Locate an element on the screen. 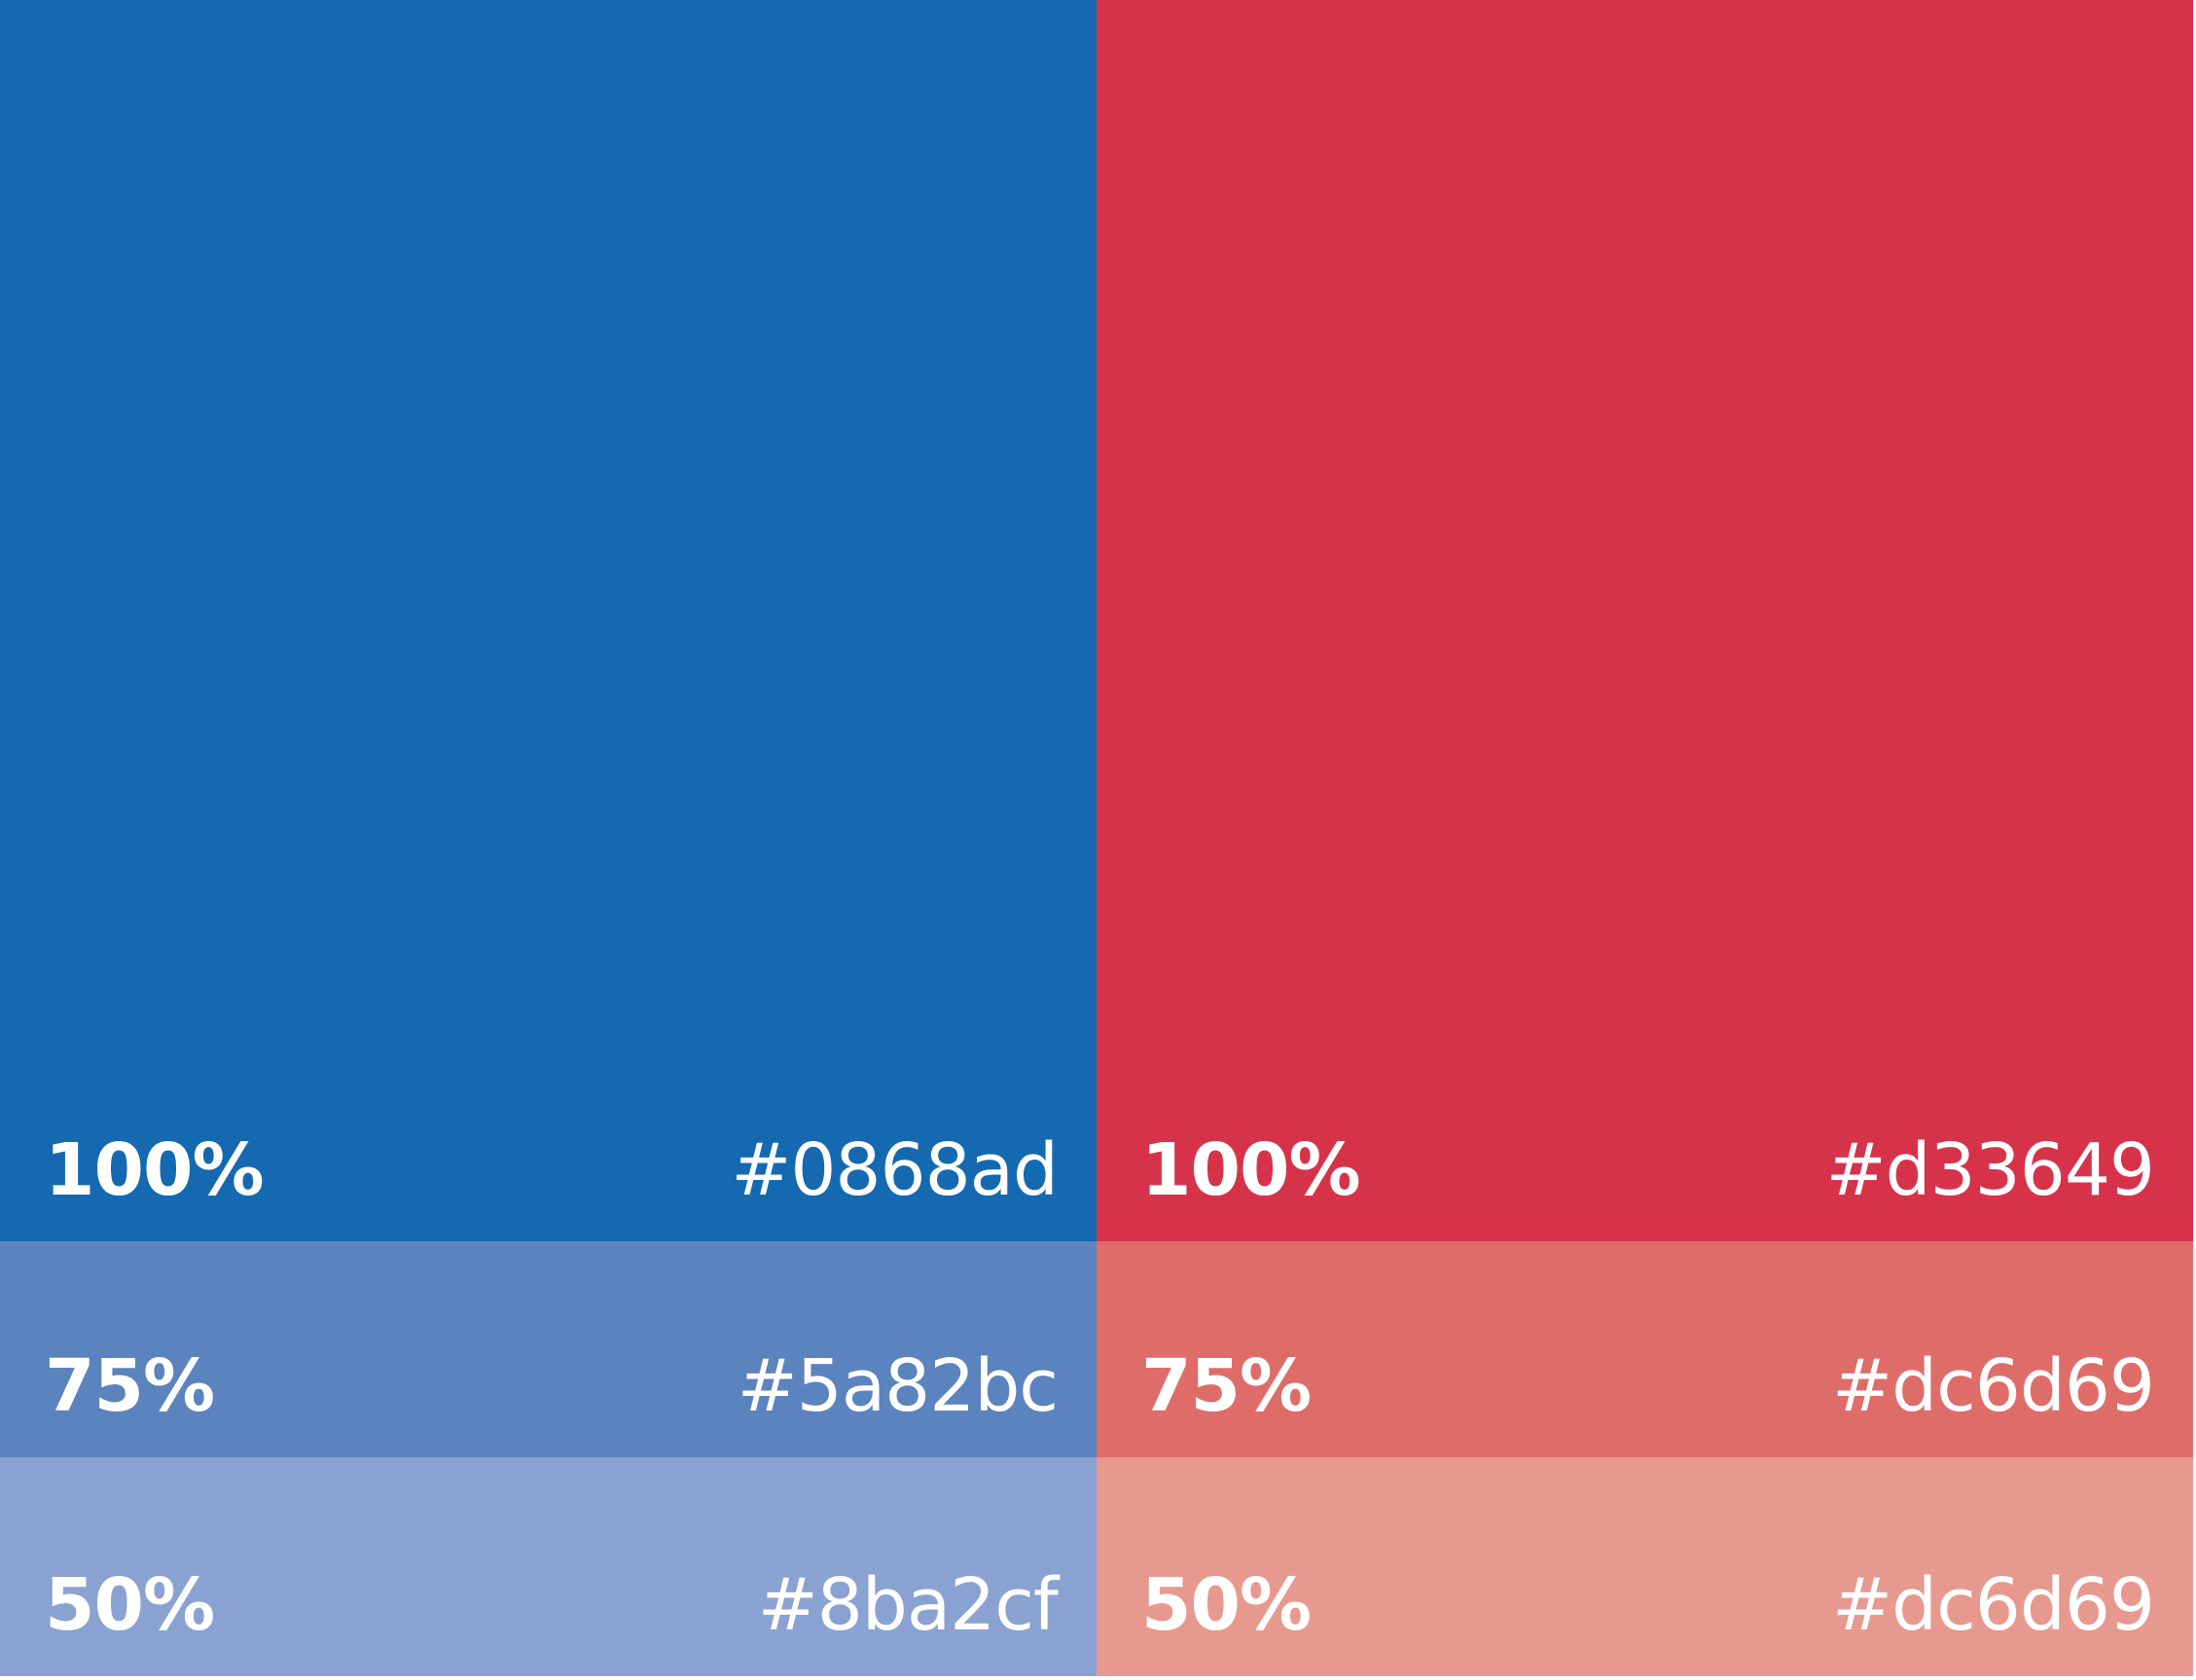 This screenshot has height=1680, width=2196. swatch-hex: #0868ad is located at coordinates (895, 1170).